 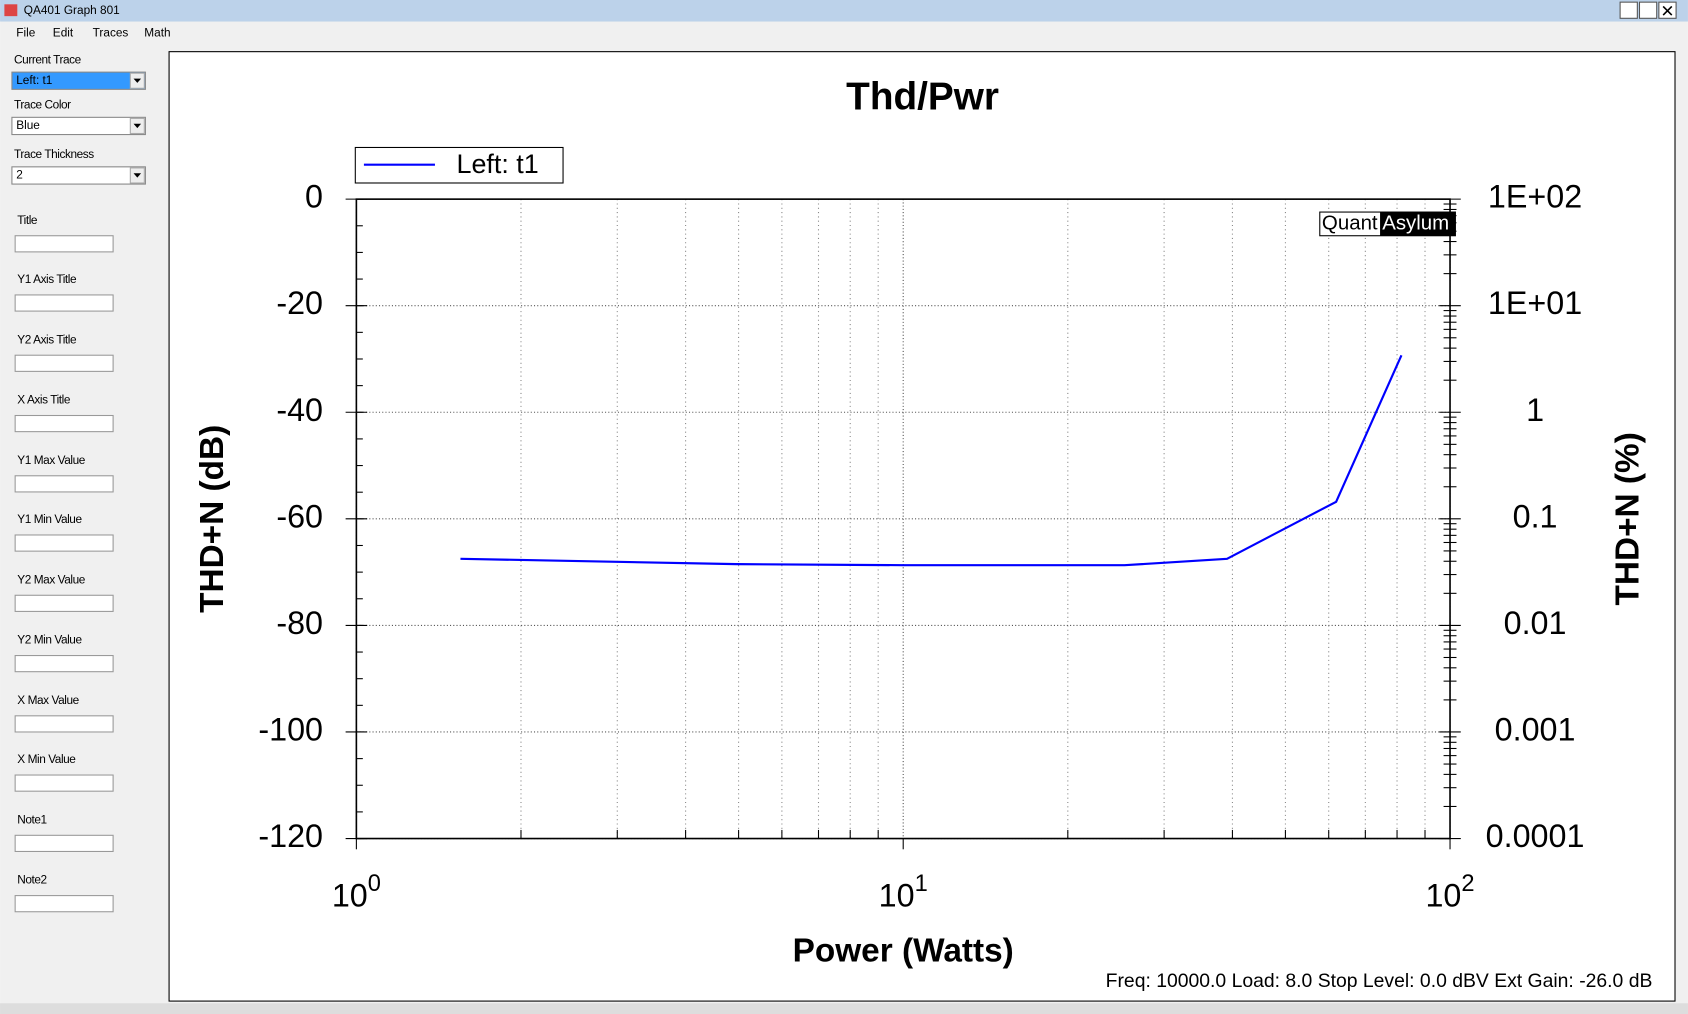 I want to click on field-label: Current Trace, so click(x=48, y=59).